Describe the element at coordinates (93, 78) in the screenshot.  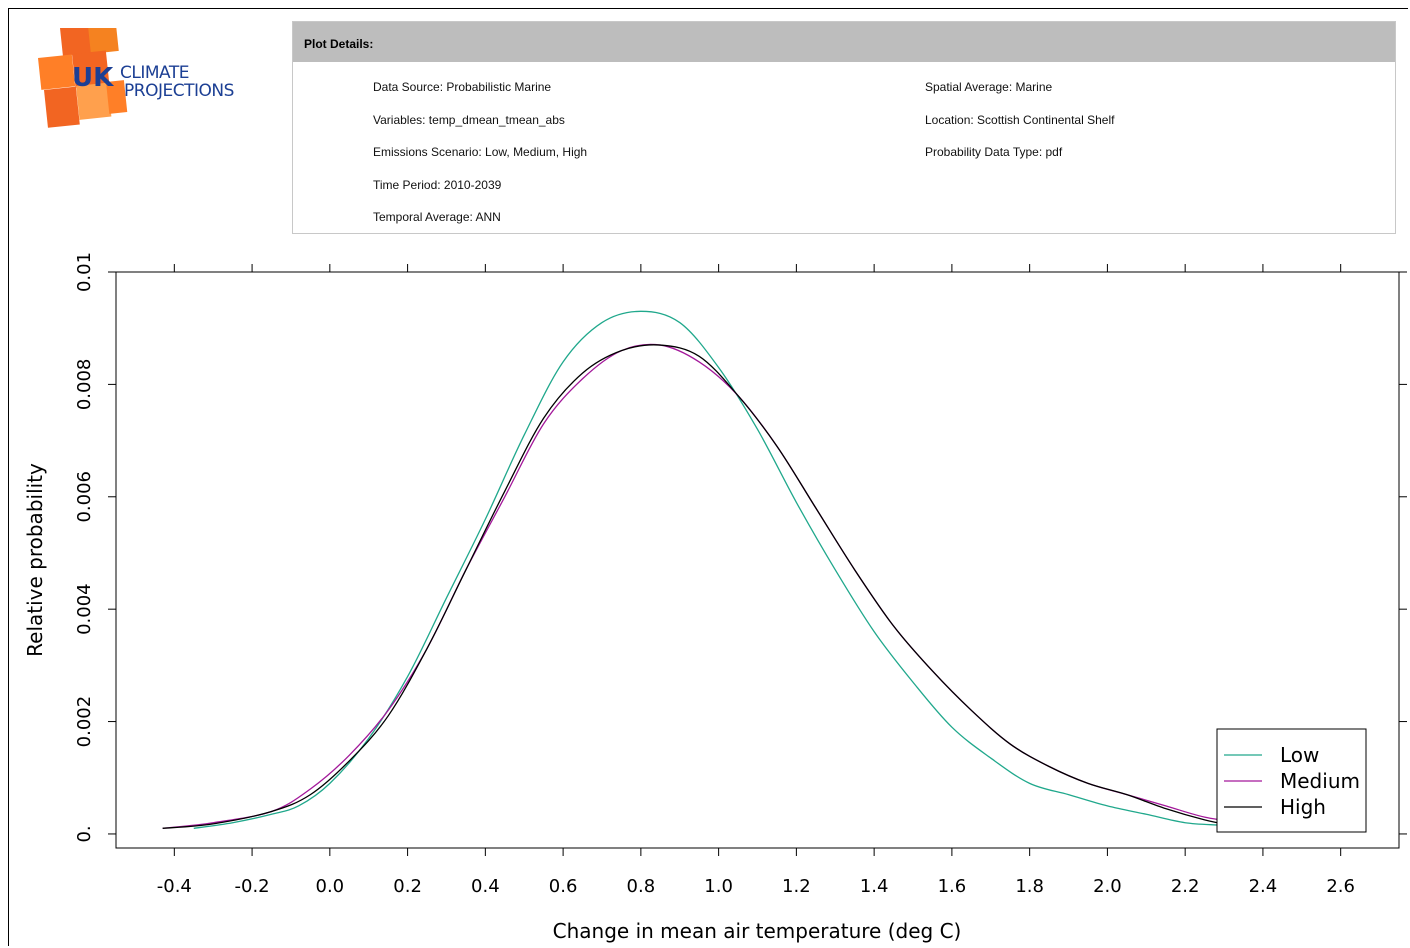
I see `logo-uk-text: UK` at that location.